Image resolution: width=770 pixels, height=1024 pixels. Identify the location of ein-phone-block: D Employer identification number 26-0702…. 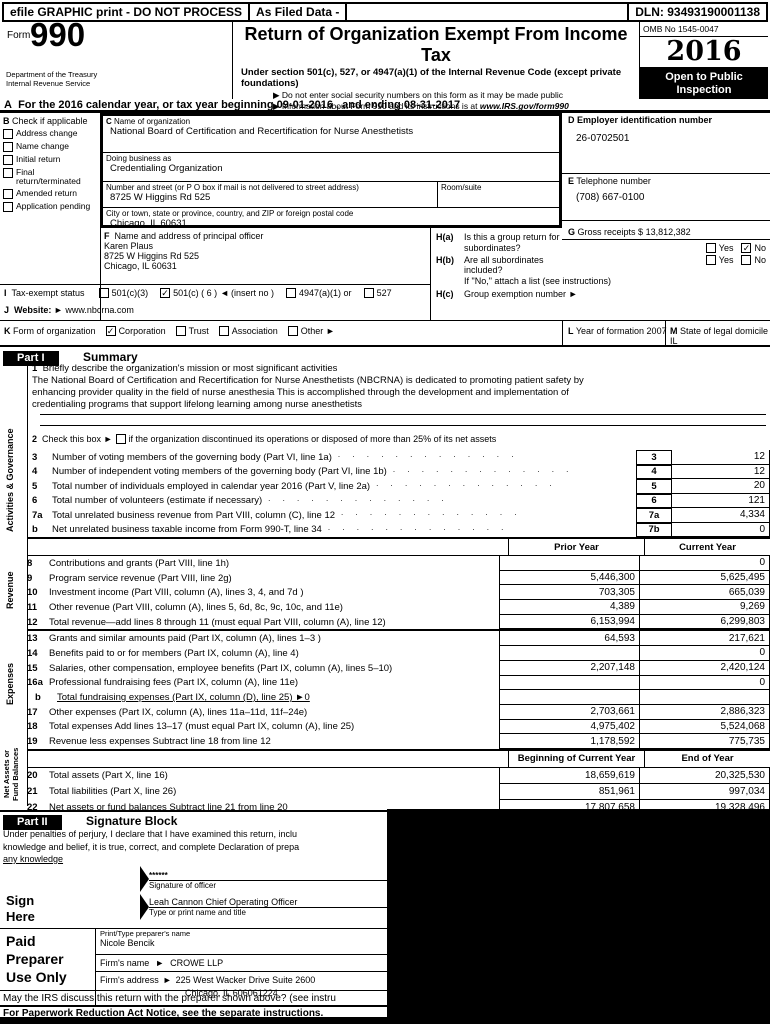
(666, 176).